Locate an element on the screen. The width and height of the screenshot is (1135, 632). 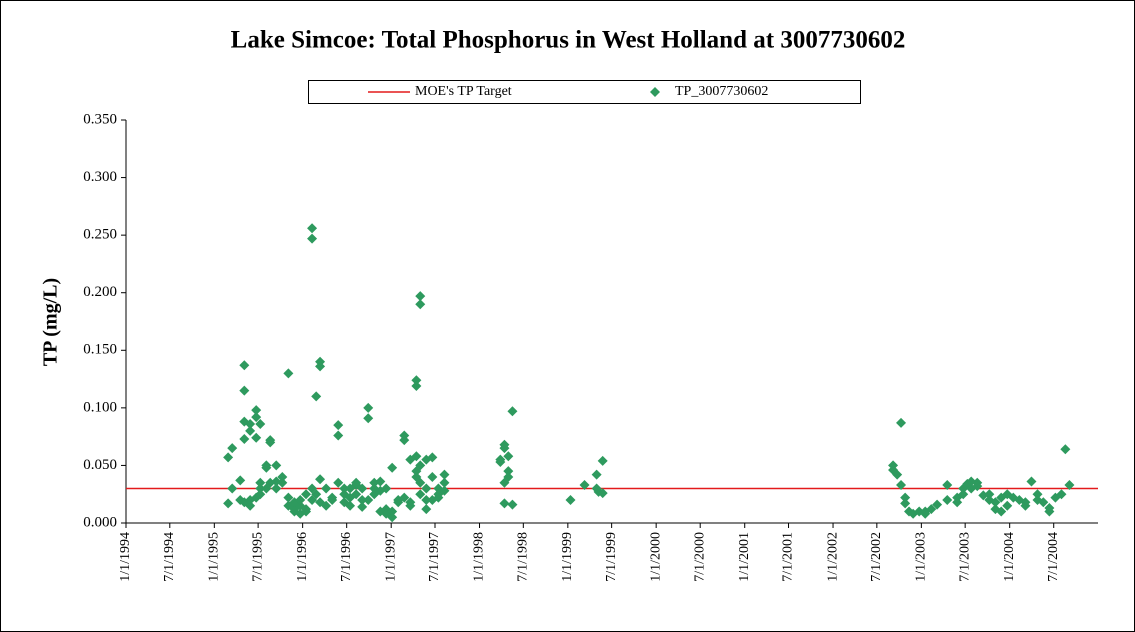
x-tick-label: 1/1/1996 is located at coordinates (302, 557).